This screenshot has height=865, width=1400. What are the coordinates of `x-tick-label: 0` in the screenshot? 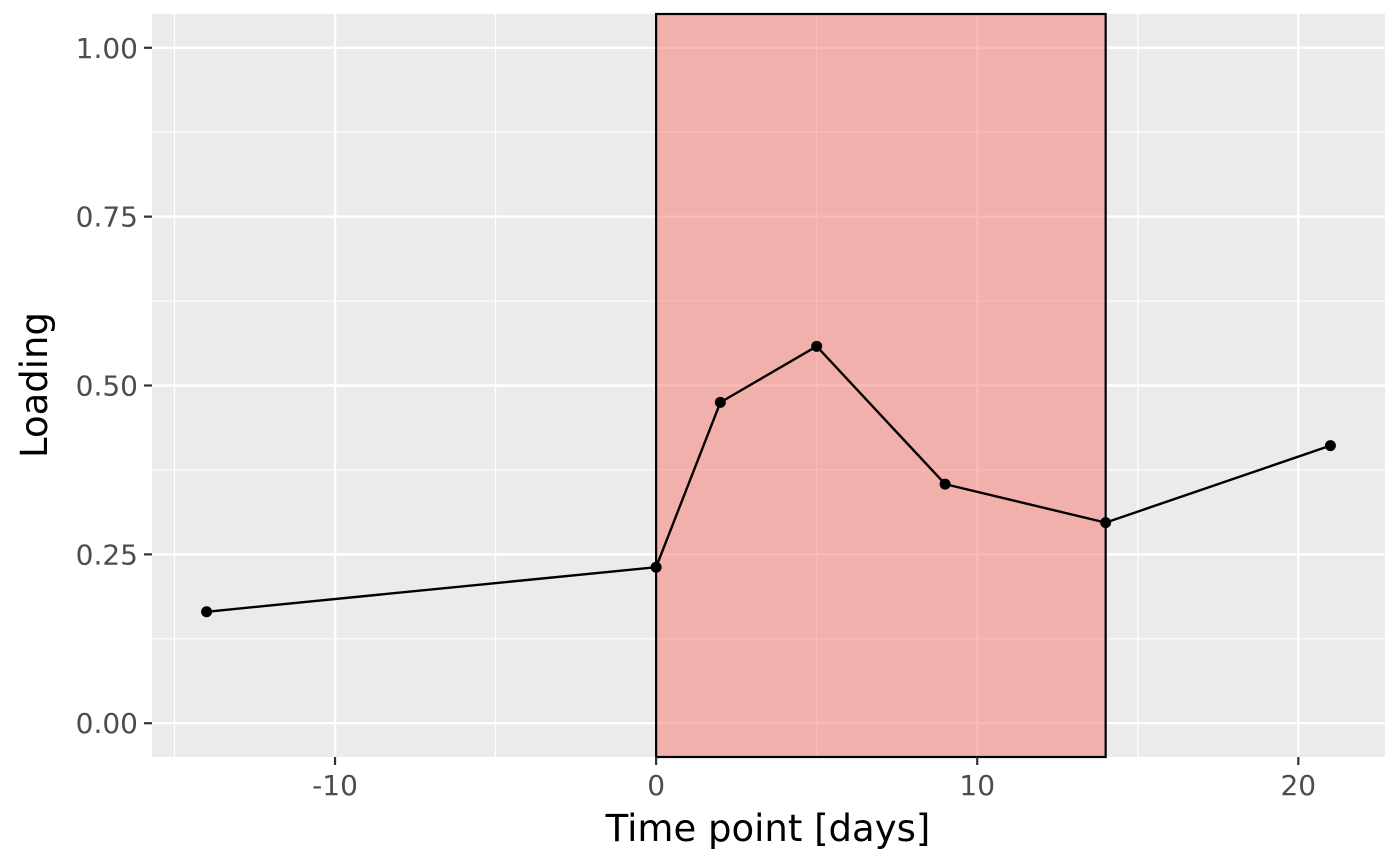 It's located at (656, 785).